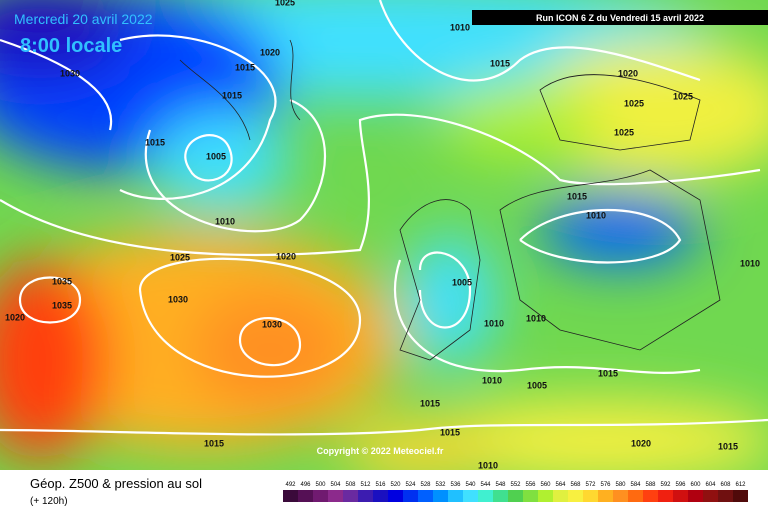 This screenshot has width=768, height=512. I want to click on color-scale-label: 508, so click(350, 485).